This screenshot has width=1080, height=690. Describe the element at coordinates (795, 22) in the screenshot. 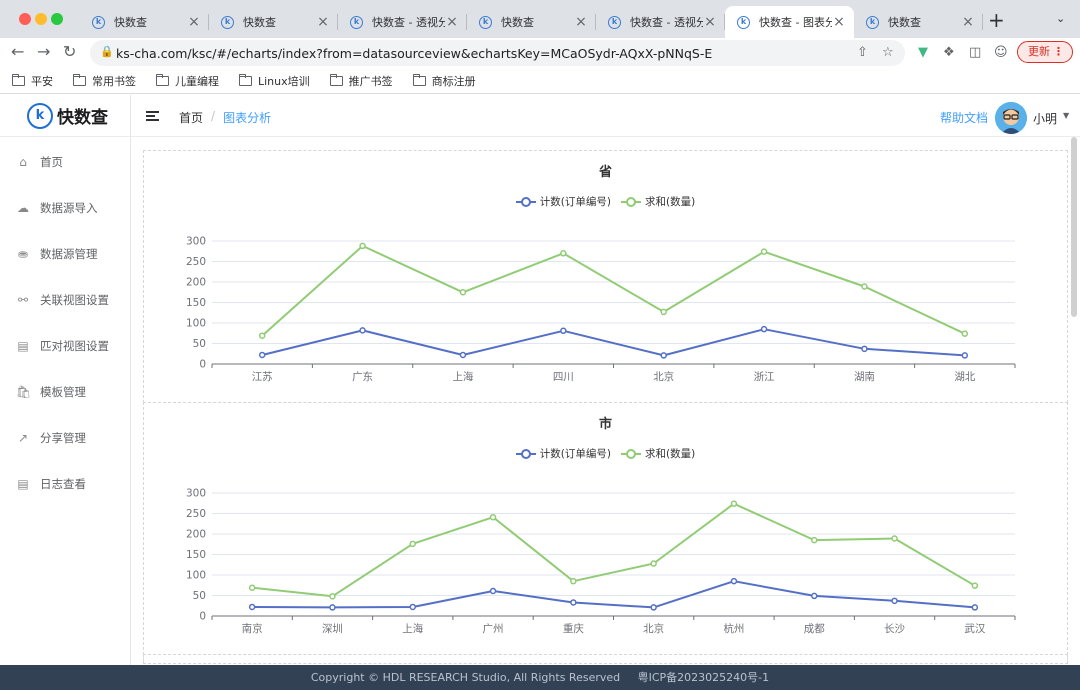

I see `tab-title: 快数查 - 图表分析` at that location.